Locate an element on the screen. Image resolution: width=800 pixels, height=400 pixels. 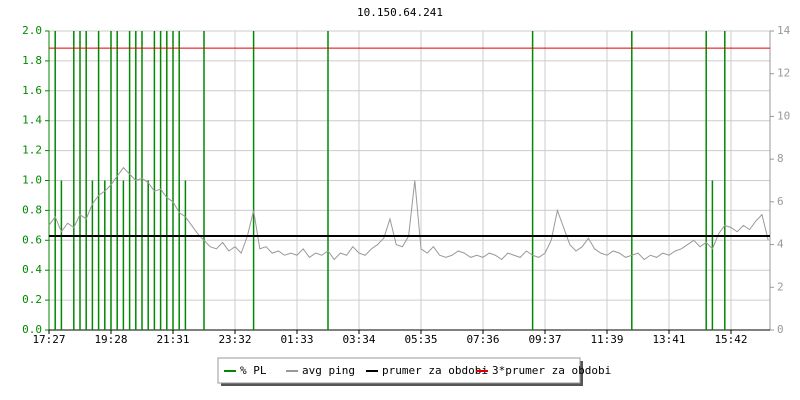
y-tick-label: 1.0 is located at coordinates (32, 180).